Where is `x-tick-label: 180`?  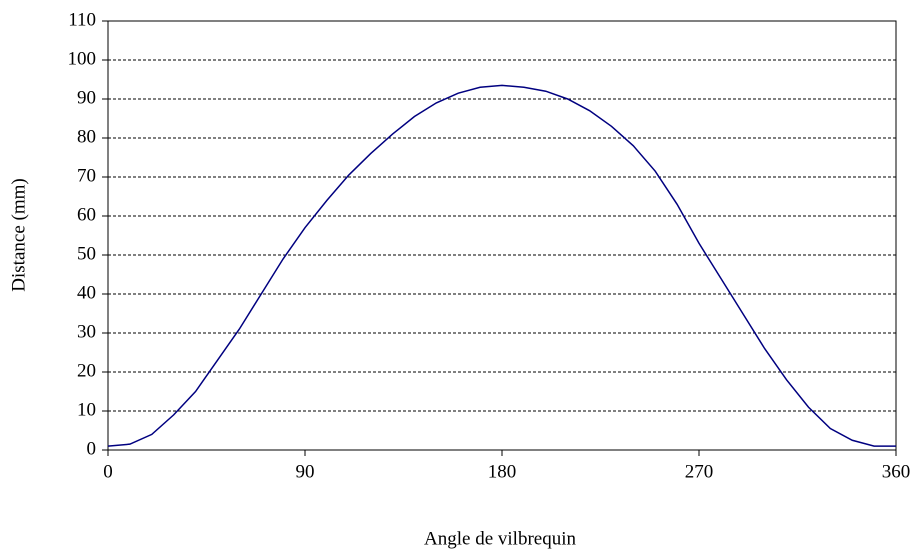
x-tick-label: 180 is located at coordinates (502, 471).